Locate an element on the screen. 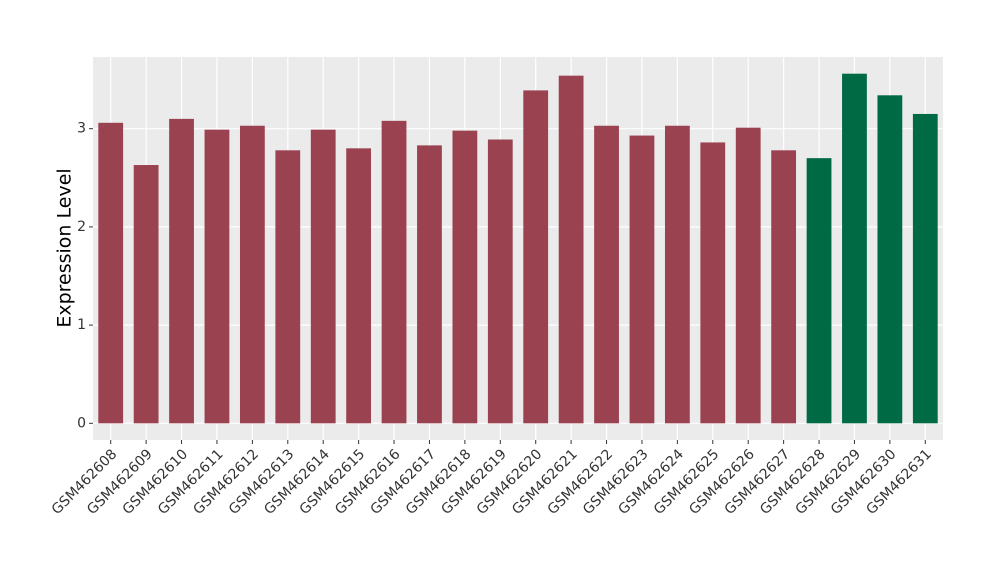 The width and height of the screenshot is (1000, 580). y-tick-label: 2 is located at coordinates (81, 227).